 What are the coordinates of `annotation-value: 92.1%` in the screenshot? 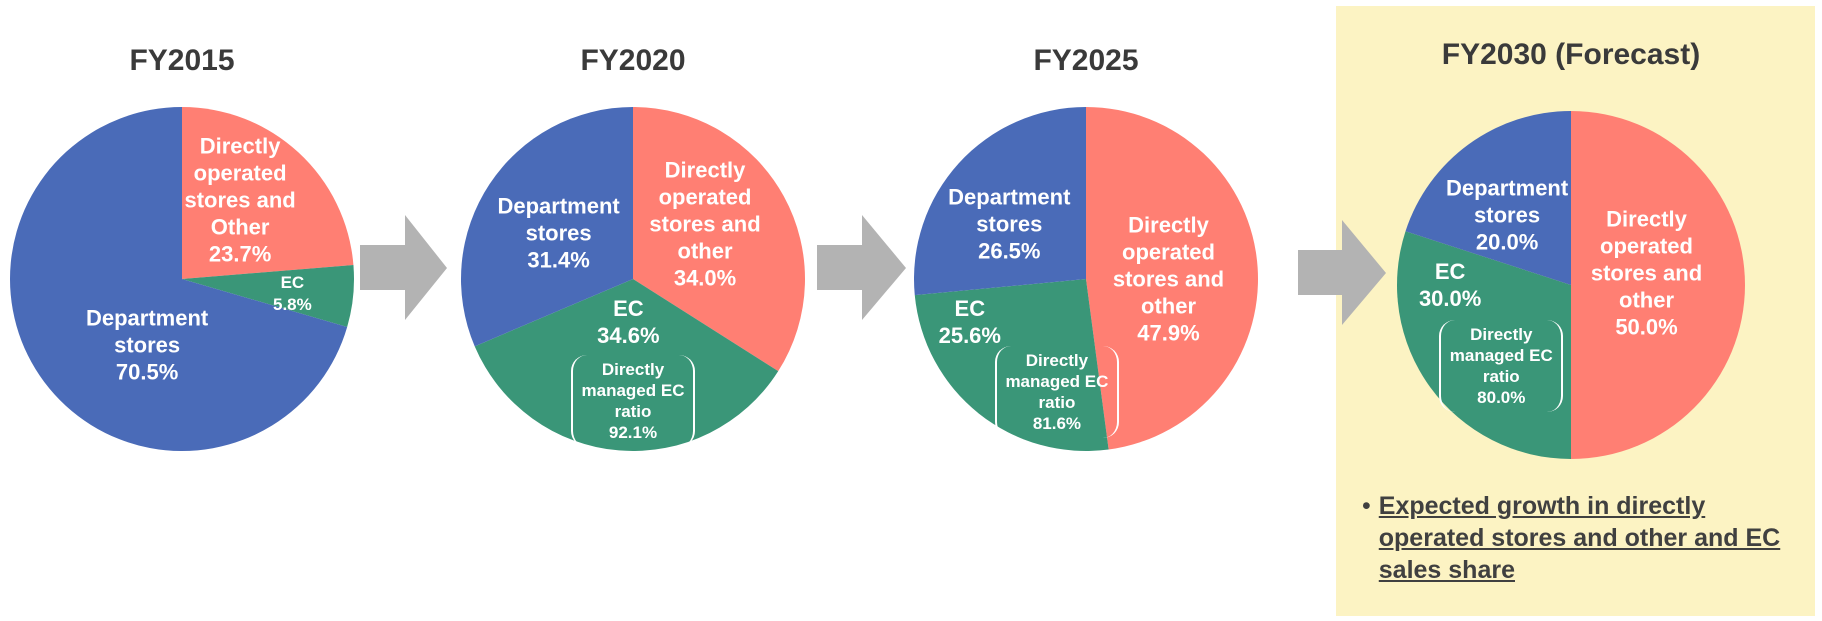 It's located at (633, 432).